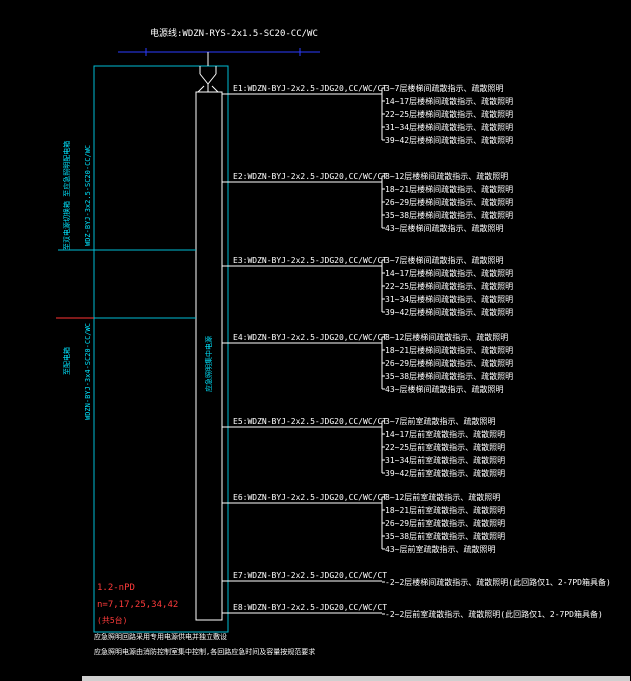 The width and height of the screenshot is (631, 681). What do you see at coordinates (212, 79) in the screenshot?
I see `funnel-right` at bounding box center [212, 79].